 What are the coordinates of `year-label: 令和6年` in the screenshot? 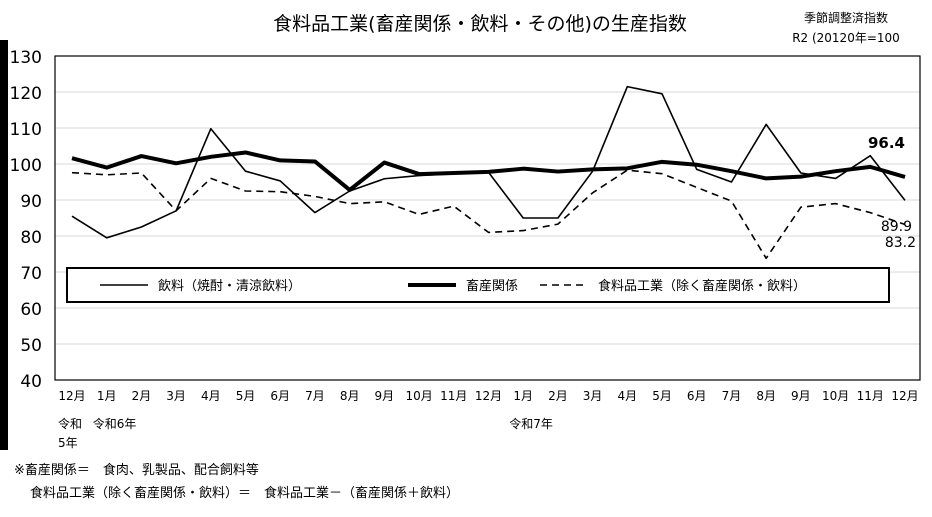 It's located at (115, 423).